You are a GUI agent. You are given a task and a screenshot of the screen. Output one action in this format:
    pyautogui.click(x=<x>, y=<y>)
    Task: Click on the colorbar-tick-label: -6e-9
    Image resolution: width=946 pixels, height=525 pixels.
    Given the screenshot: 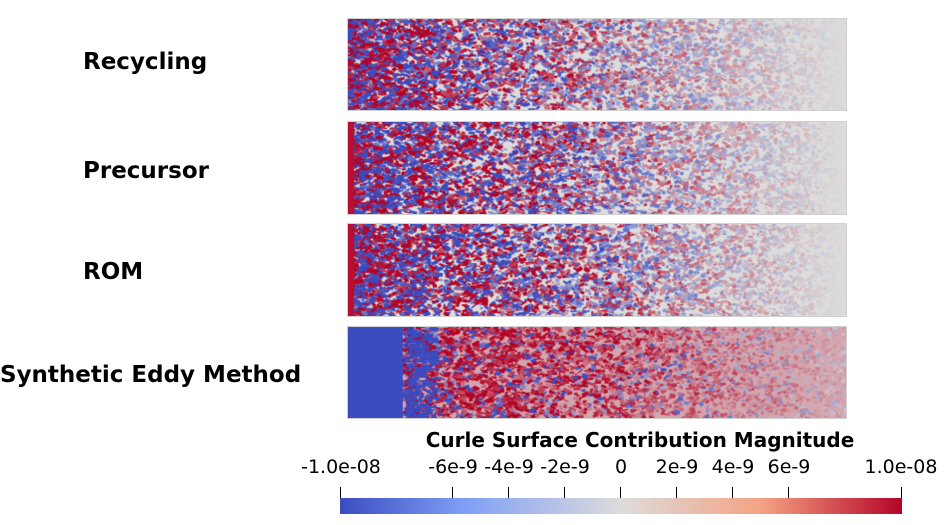 What is the action you would take?
    pyautogui.click(x=453, y=467)
    